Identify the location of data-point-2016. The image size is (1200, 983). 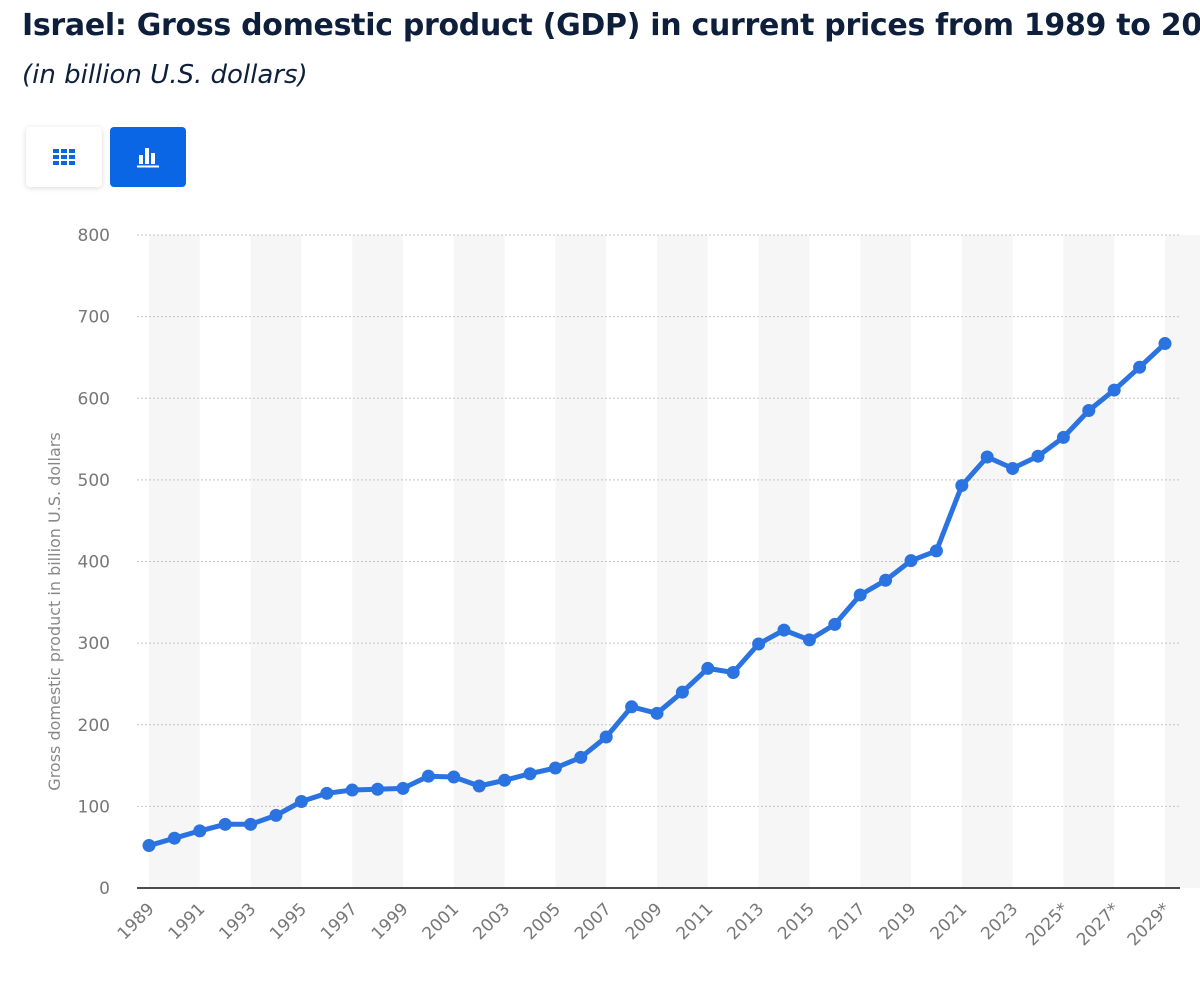
(835, 624).